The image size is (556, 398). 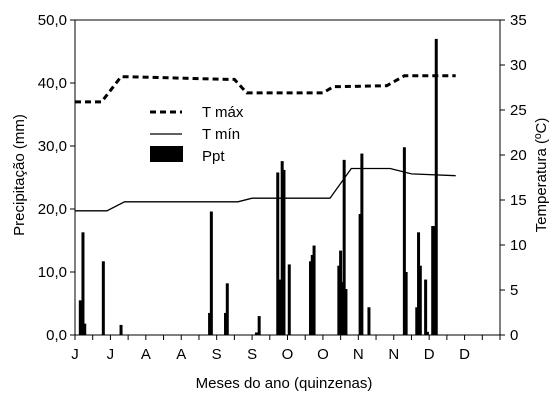 What do you see at coordinates (56, 335) in the screenshot?
I see `y-left-tick-label: 0,0` at bounding box center [56, 335].